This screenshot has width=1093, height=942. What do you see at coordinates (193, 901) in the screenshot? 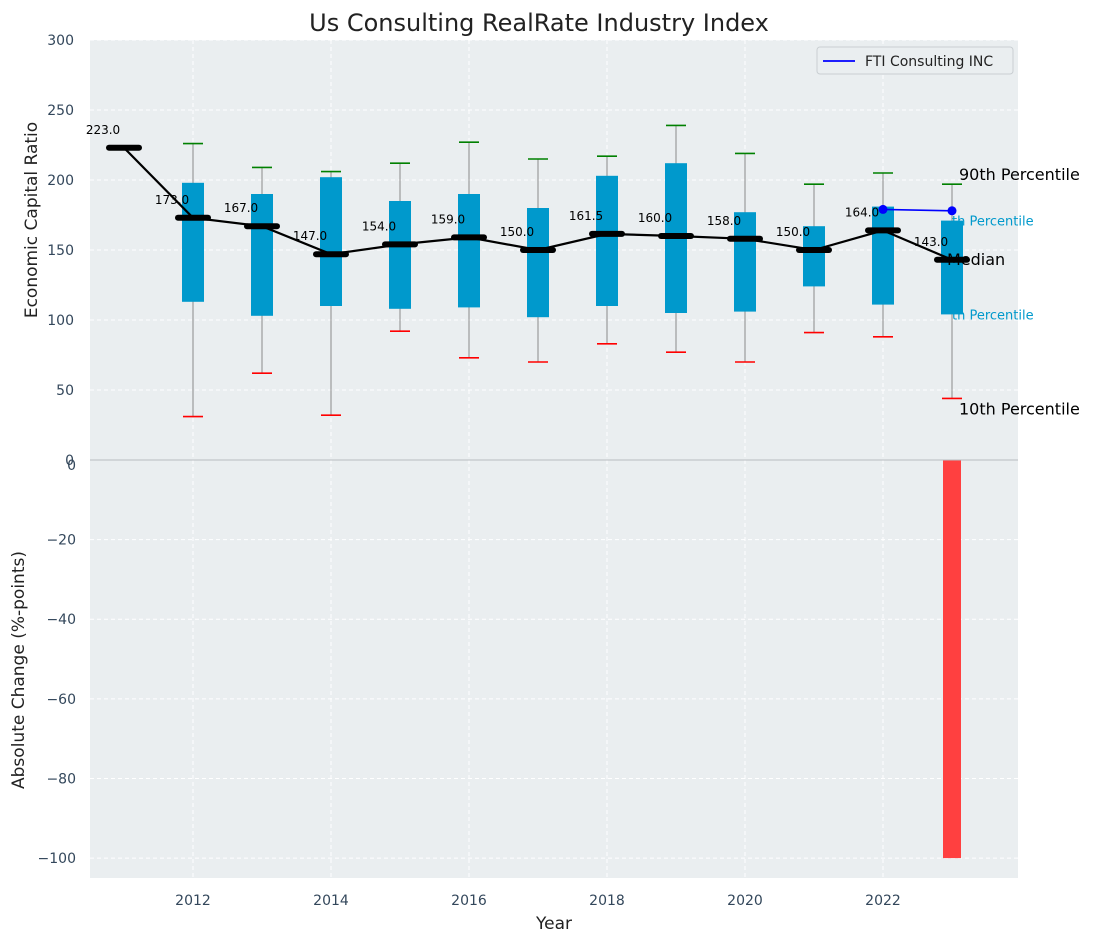
I see `x-tick-label: 2012` at bounding box center [193, 901].